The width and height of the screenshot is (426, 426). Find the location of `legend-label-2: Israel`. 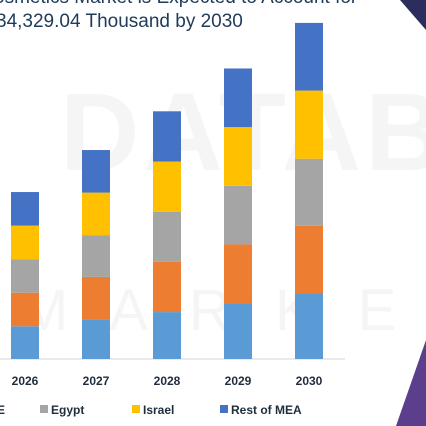

legend-label-2: Israel is located at coordinates (158, 410).